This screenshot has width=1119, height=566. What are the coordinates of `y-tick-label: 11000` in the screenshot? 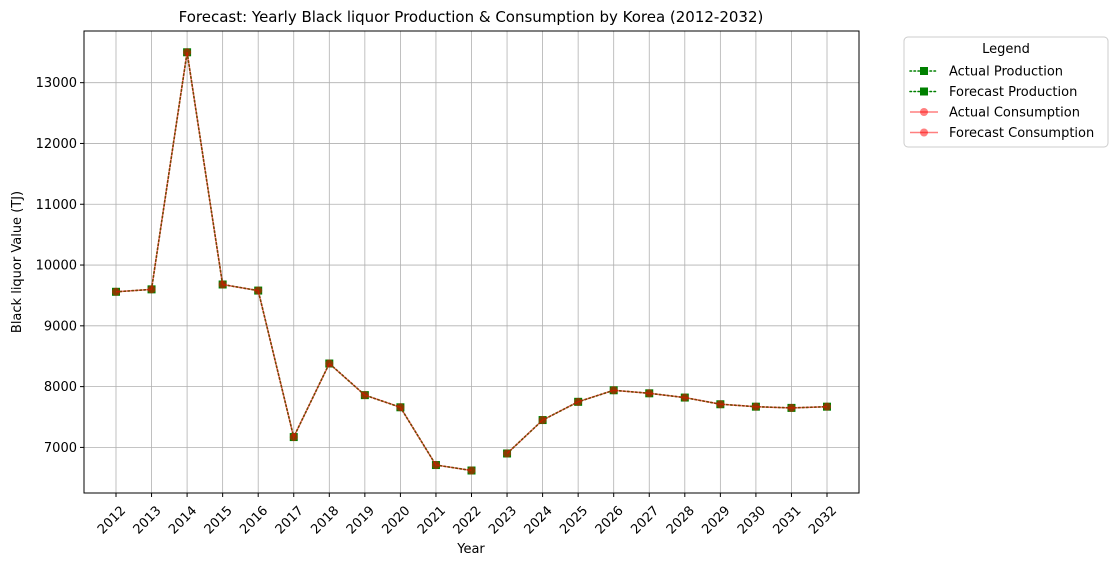 It's located at (56, 205).